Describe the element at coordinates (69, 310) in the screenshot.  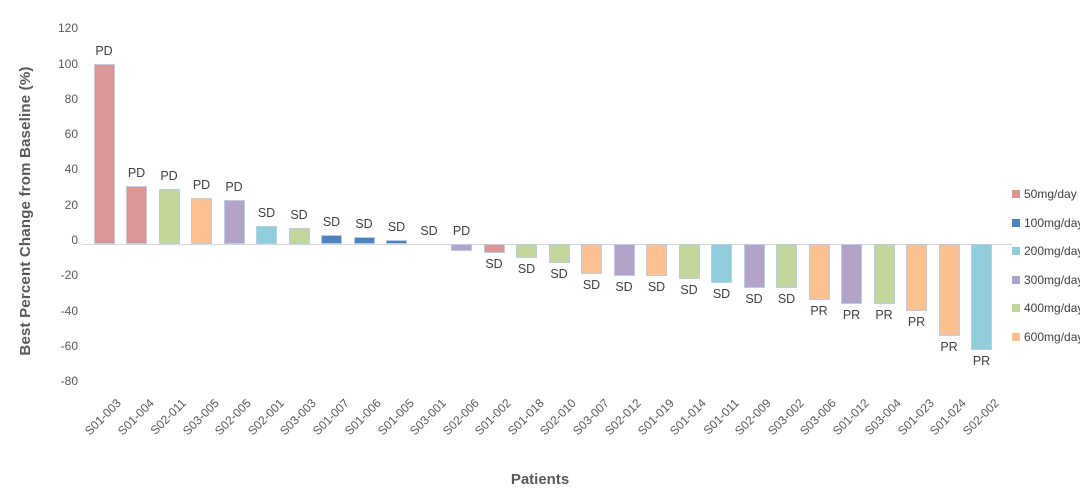
I see `y-tick-label: -40` at that location.